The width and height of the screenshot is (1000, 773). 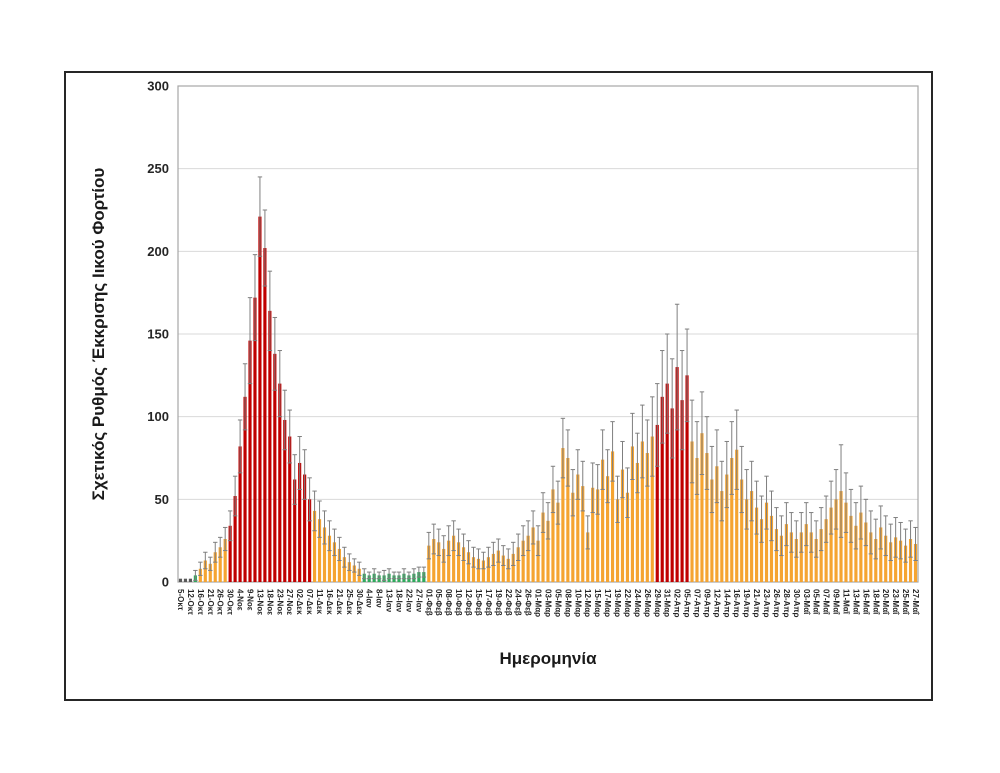 What do you see at coordinates (756, 603) in the screenshot?
I see `x-tick-label: 21-Απρ` at bounding box center [756, 603].